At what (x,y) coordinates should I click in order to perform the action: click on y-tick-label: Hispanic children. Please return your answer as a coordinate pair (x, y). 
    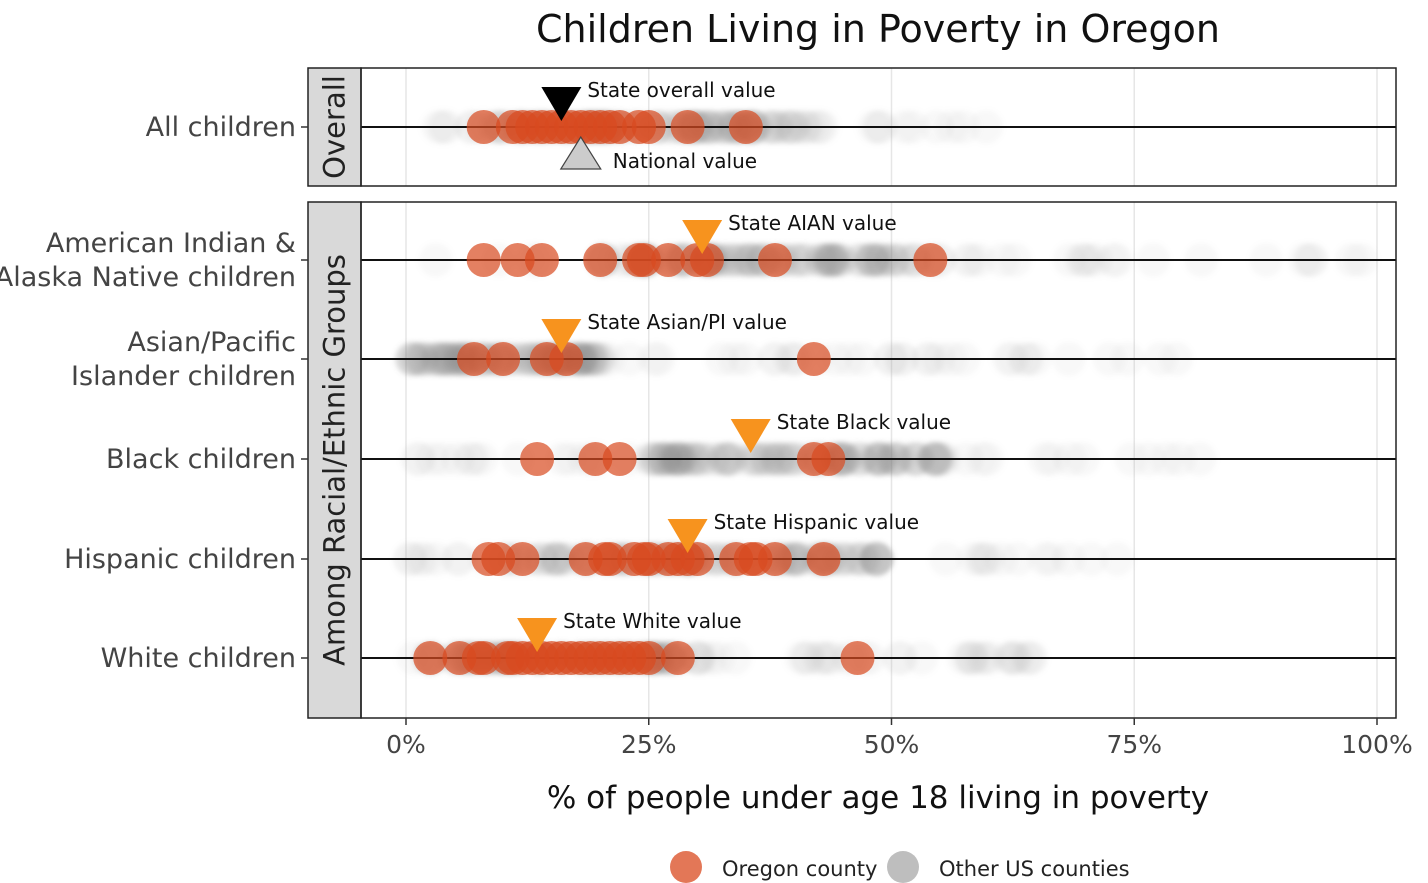
    Looking at the image, I should click on (180, 559).